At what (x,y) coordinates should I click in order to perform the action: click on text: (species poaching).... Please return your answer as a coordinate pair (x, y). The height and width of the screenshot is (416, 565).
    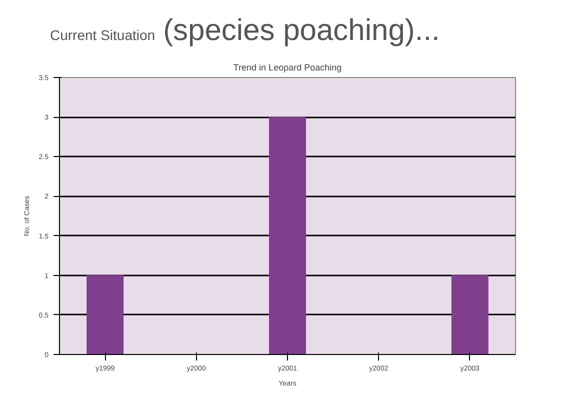
    Looking at the image, I should click on (301, 30).